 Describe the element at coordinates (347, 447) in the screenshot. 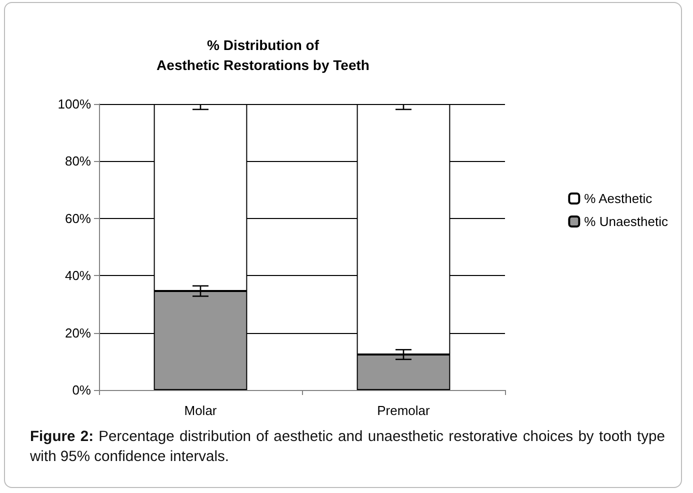

I see `caption: Figure 2: Percentage distribution of aesthetic and unaesthetic restorative choices by tooth type with 95% confidence intervals.` at that location.